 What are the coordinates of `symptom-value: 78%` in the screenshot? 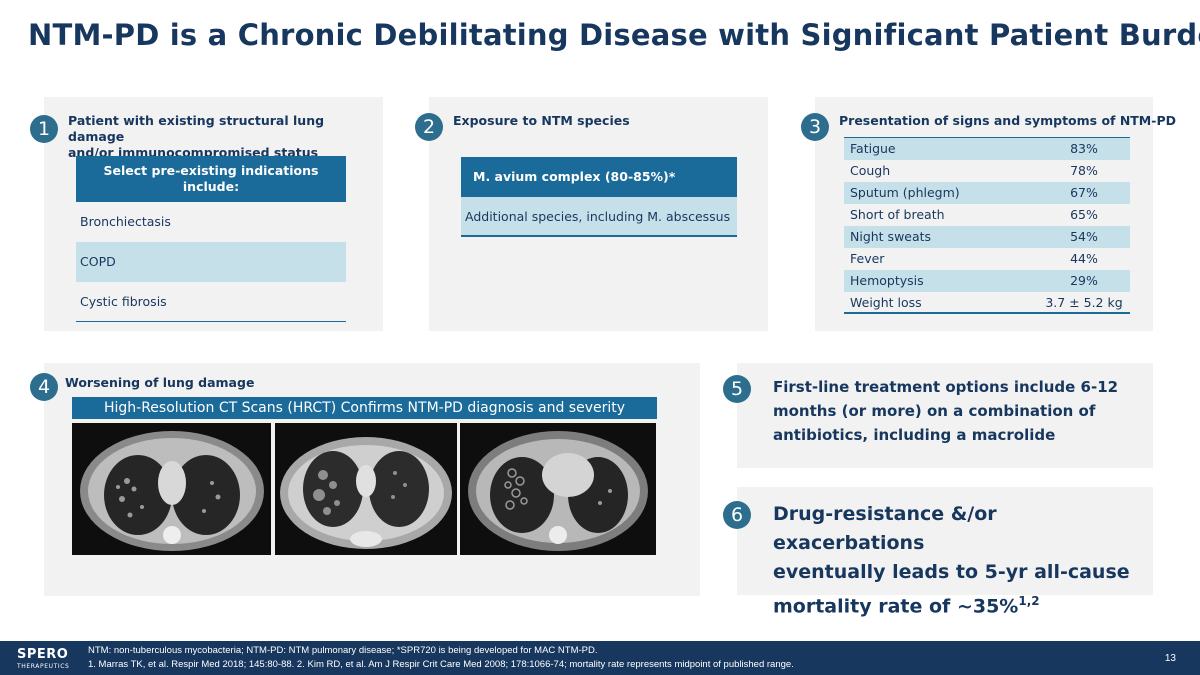 It's located at (1084, 170).